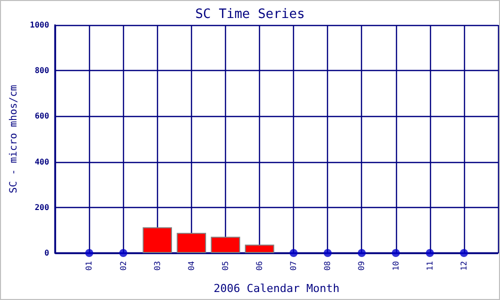 Image resolution: width=500 pixels, height=300 pixels. What do you see at coordinates (42, 161) in the screenshot?
I see `y-tick-label: 400` at bounding box center [42, 161].